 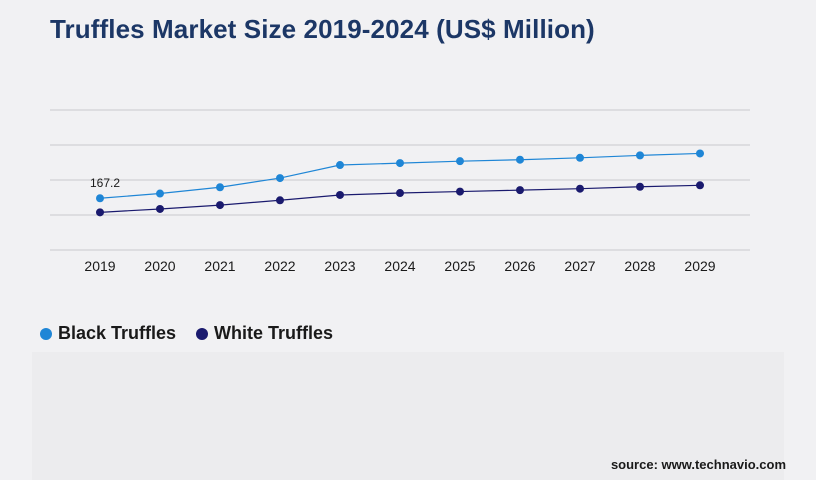 What do you see at coordinates (46, 333) in the screenshot?
I see `legend-marker-black-truffles` at bounding box center [46, 333].